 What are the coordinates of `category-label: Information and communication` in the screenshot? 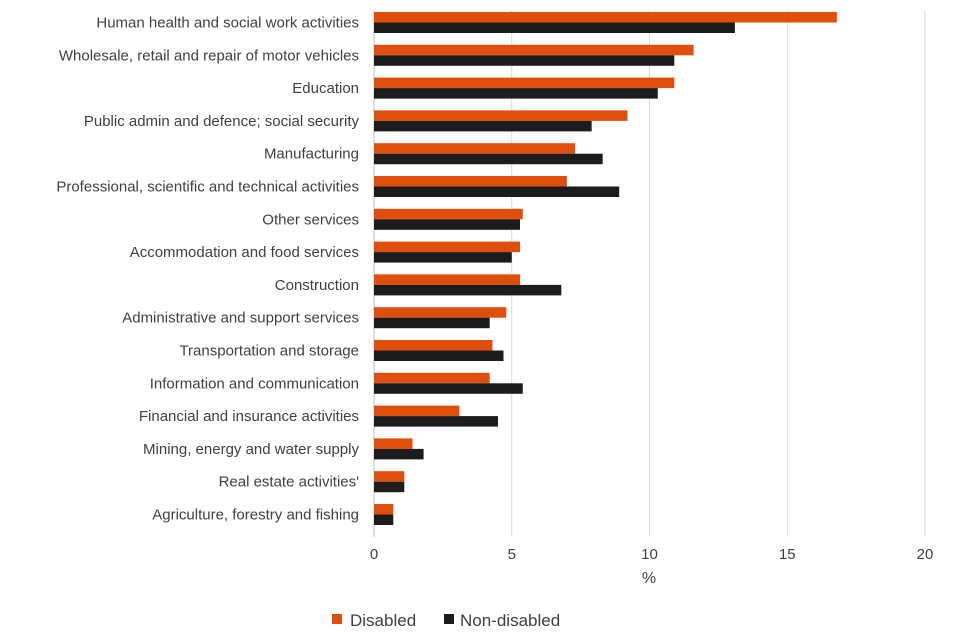 It's located at (254, 383).